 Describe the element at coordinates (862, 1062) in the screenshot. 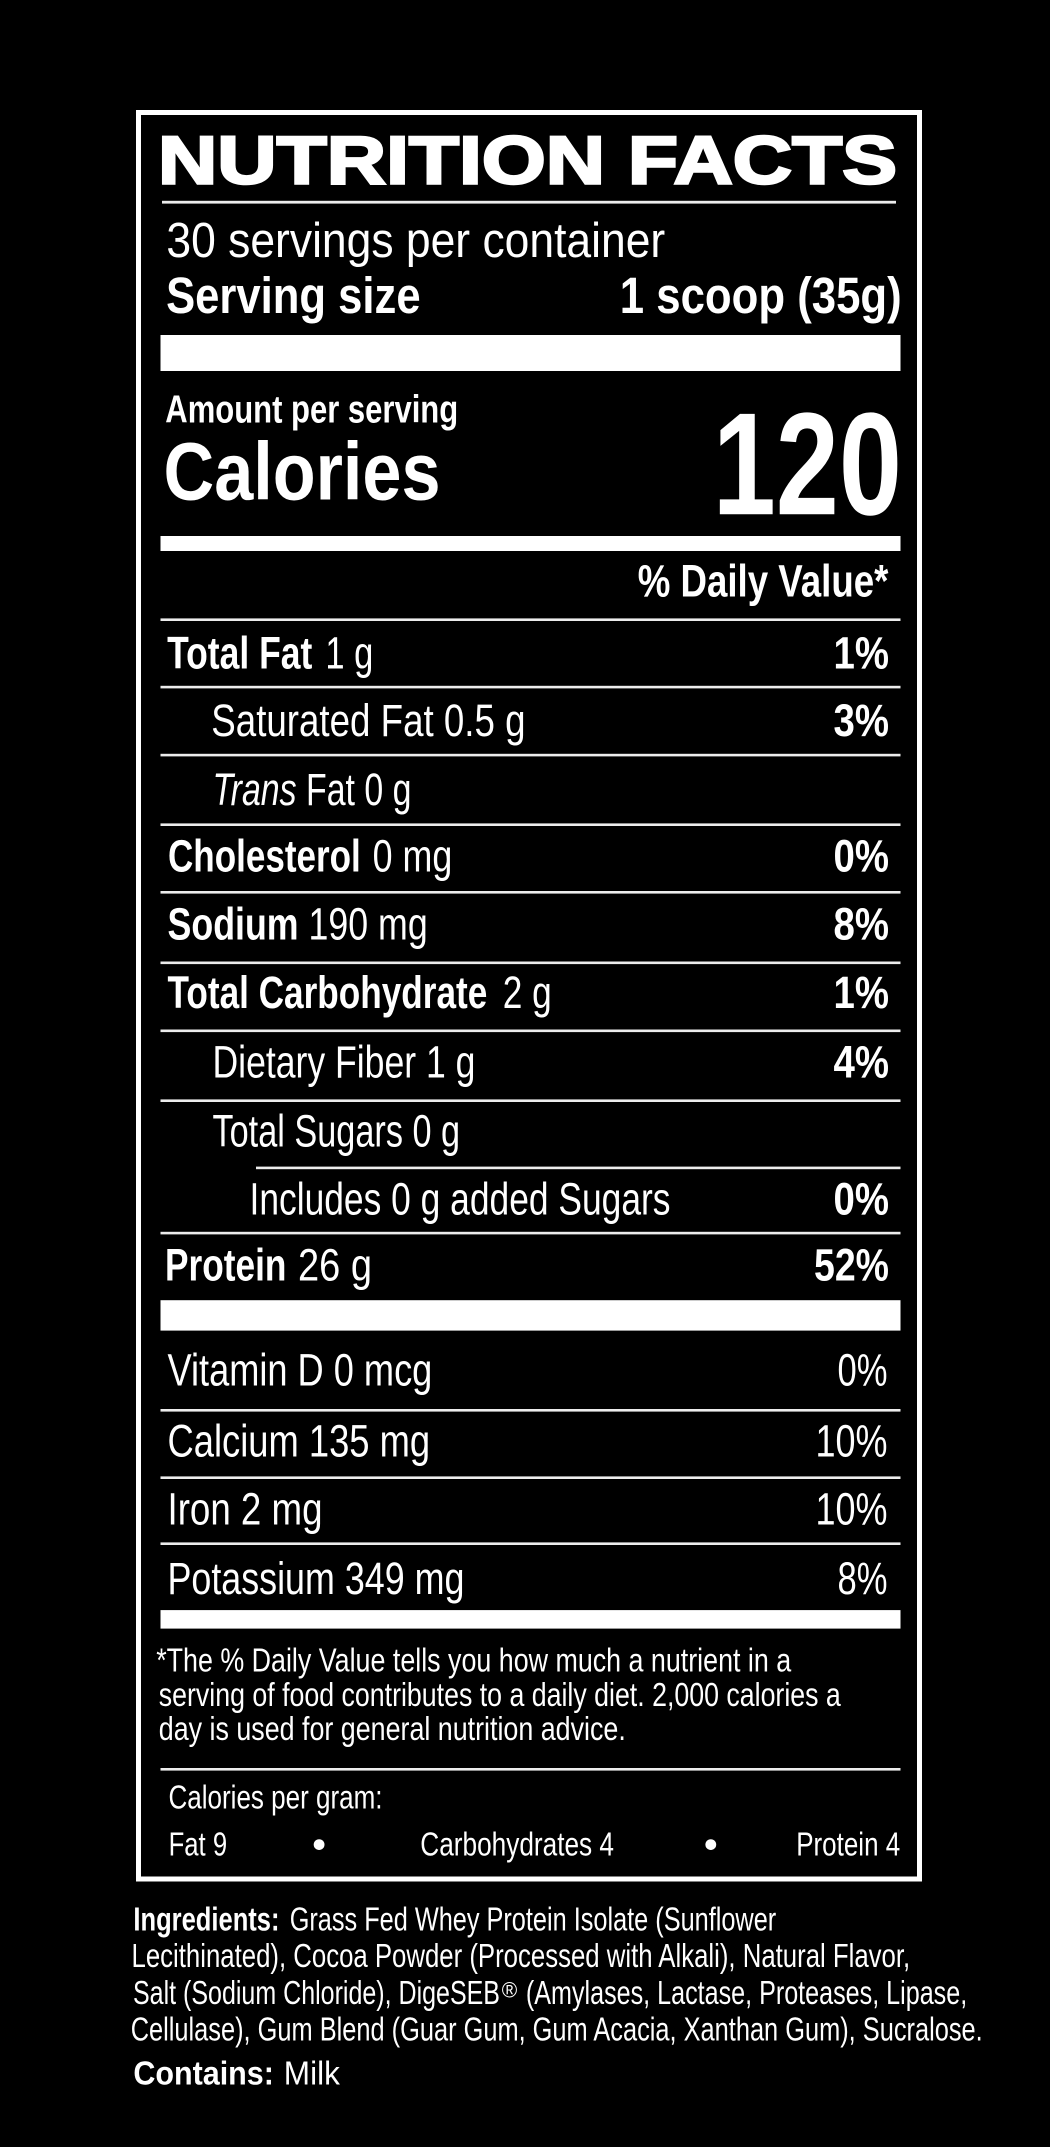

I see `svg-text: 4%` at that location.